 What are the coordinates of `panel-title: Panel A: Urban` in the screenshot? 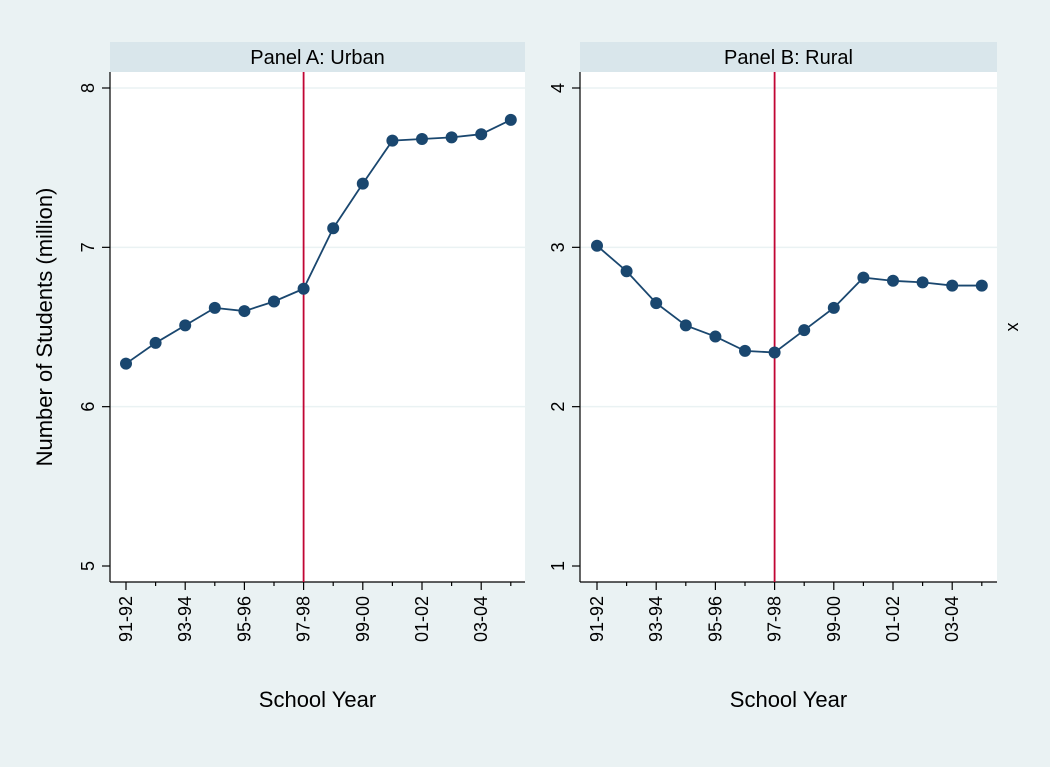 It's located at (317, 58).